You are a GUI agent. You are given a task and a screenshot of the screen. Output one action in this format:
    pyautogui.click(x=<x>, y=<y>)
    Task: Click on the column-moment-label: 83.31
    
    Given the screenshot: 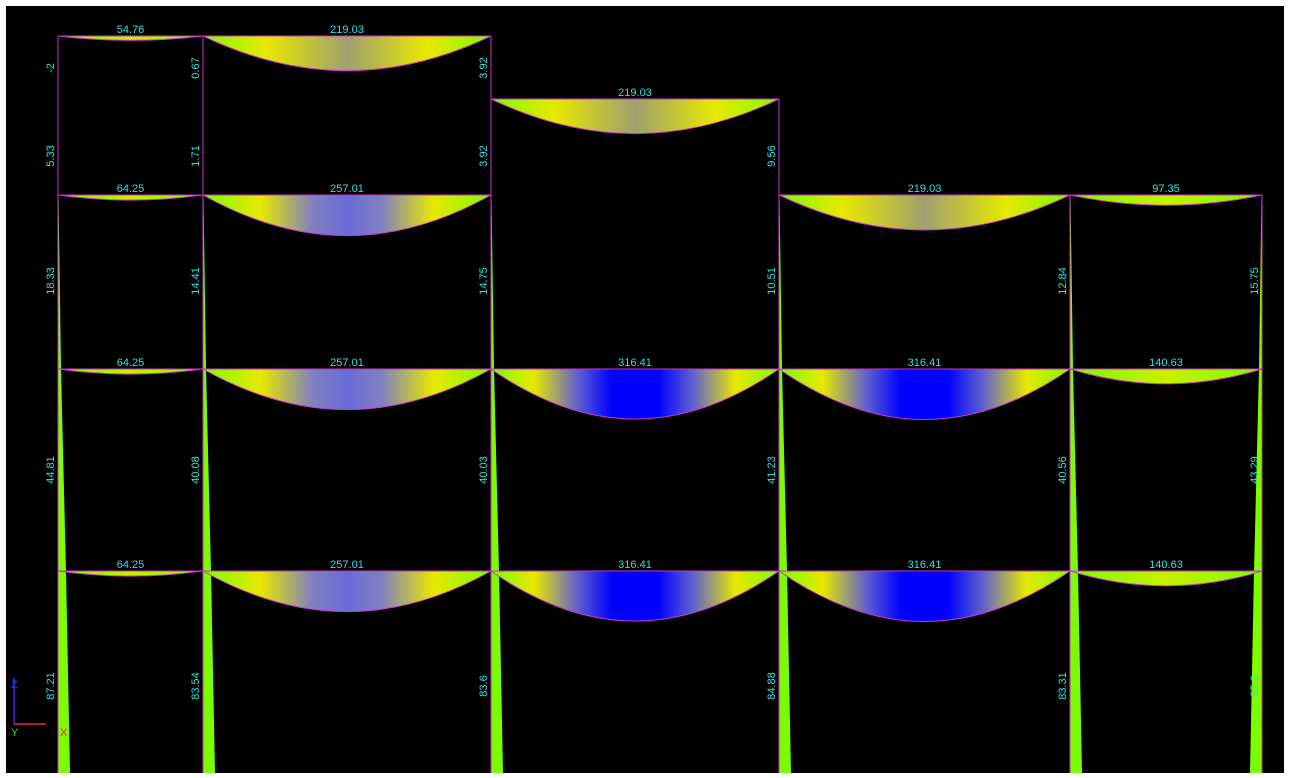 What is the action you would take?
    pyautogui.click(x=1063, y=686)
    